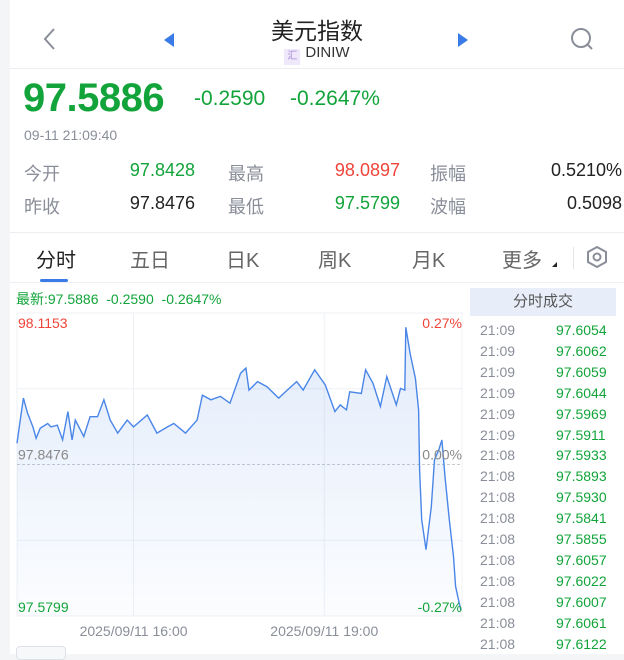  Describe the element at coordinates (317, 232) in the screenshot. I see `section-divider` at that location.